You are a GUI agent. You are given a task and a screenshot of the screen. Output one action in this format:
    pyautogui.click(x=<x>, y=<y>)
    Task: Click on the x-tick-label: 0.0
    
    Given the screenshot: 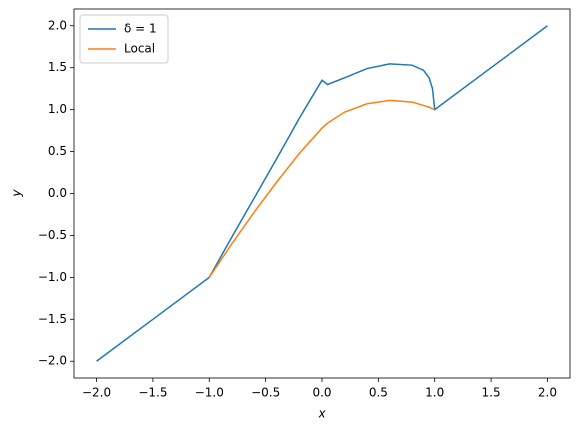 What is the action you would take?
    pyautogui.click(x=321, y=393)
    